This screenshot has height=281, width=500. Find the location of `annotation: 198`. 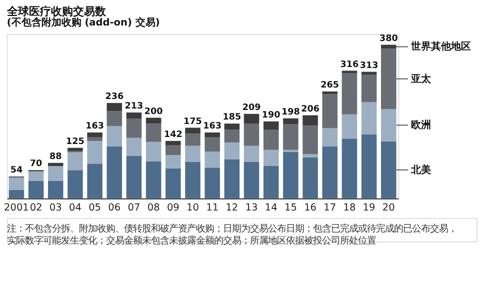

annotation: 198 is located at coordinates (291, 112).